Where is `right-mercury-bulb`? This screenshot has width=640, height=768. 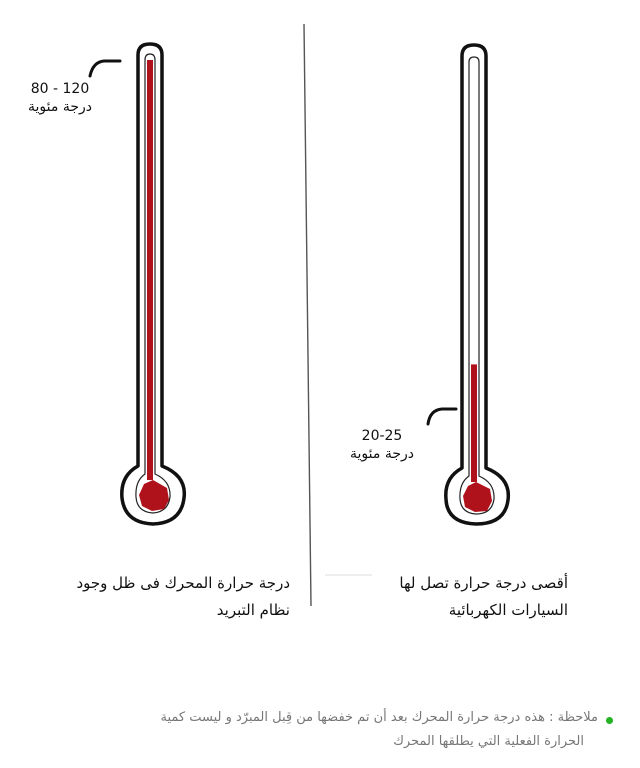
right-mercury-bulb is located at coordinates (477, 497).